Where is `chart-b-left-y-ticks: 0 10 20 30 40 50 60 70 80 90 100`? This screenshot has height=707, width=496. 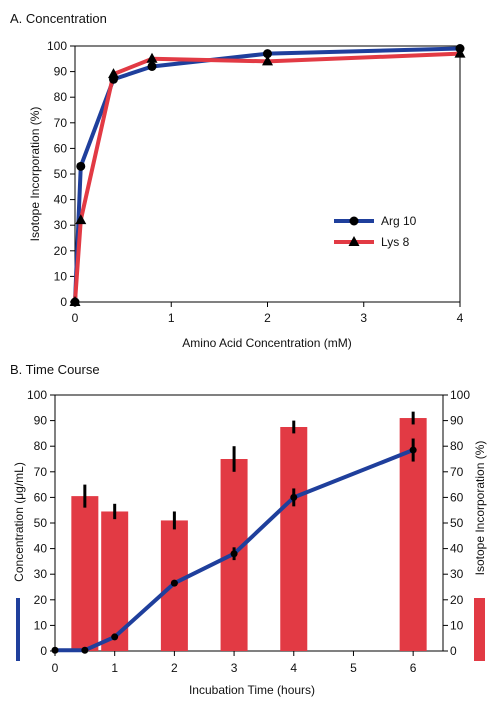 chart-b-left-y-ticks: 0 10 20 30 40 50 60 70 80 90 100 is located at coordinates (41, 523).